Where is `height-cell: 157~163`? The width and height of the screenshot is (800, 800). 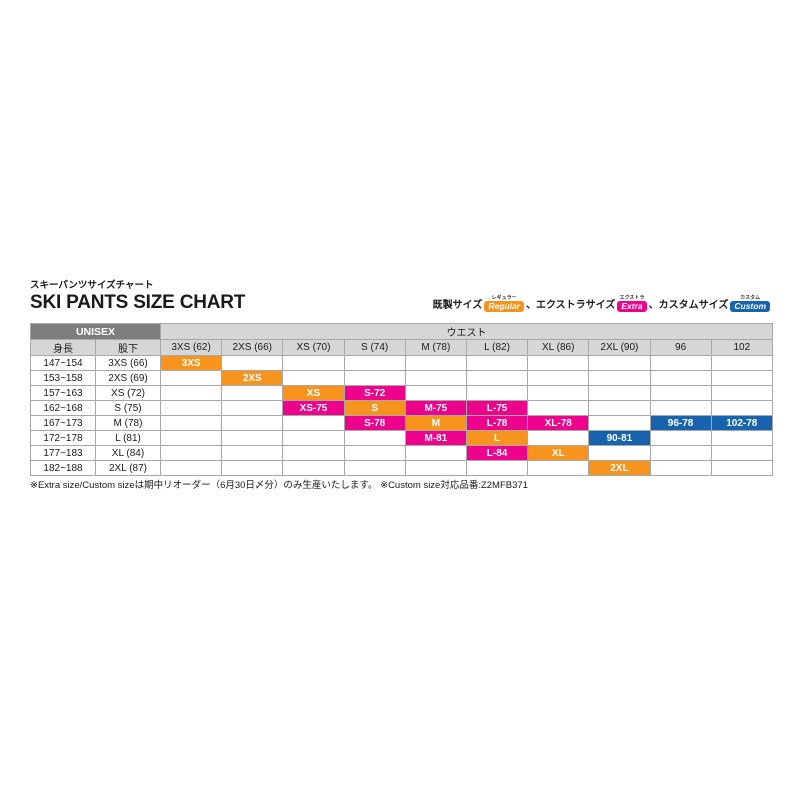
height-cell: 157~163 is located at coordinates (63, 393).